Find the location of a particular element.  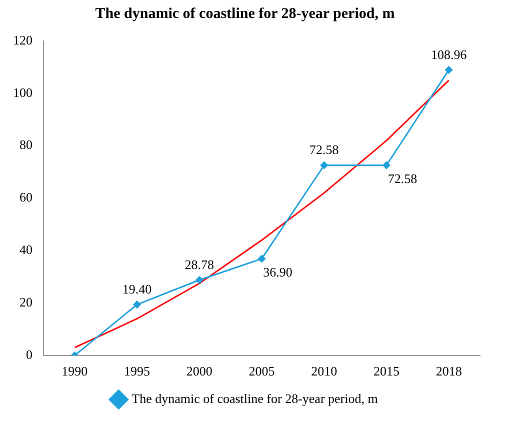

x-tick-label: 2005 is located at coordinates (261, 371).